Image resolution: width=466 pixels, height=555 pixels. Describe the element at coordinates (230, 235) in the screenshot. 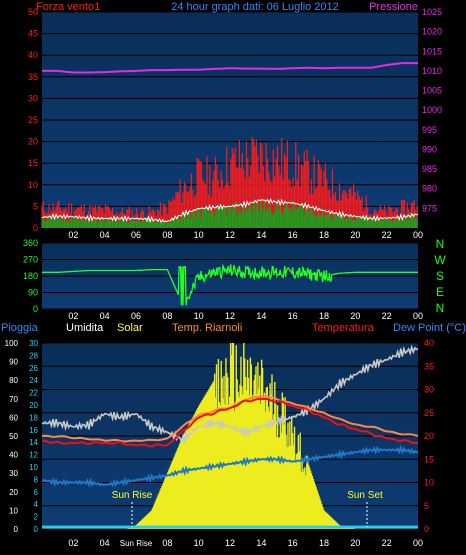

I see `x-tick-label-top: 12` at that location.